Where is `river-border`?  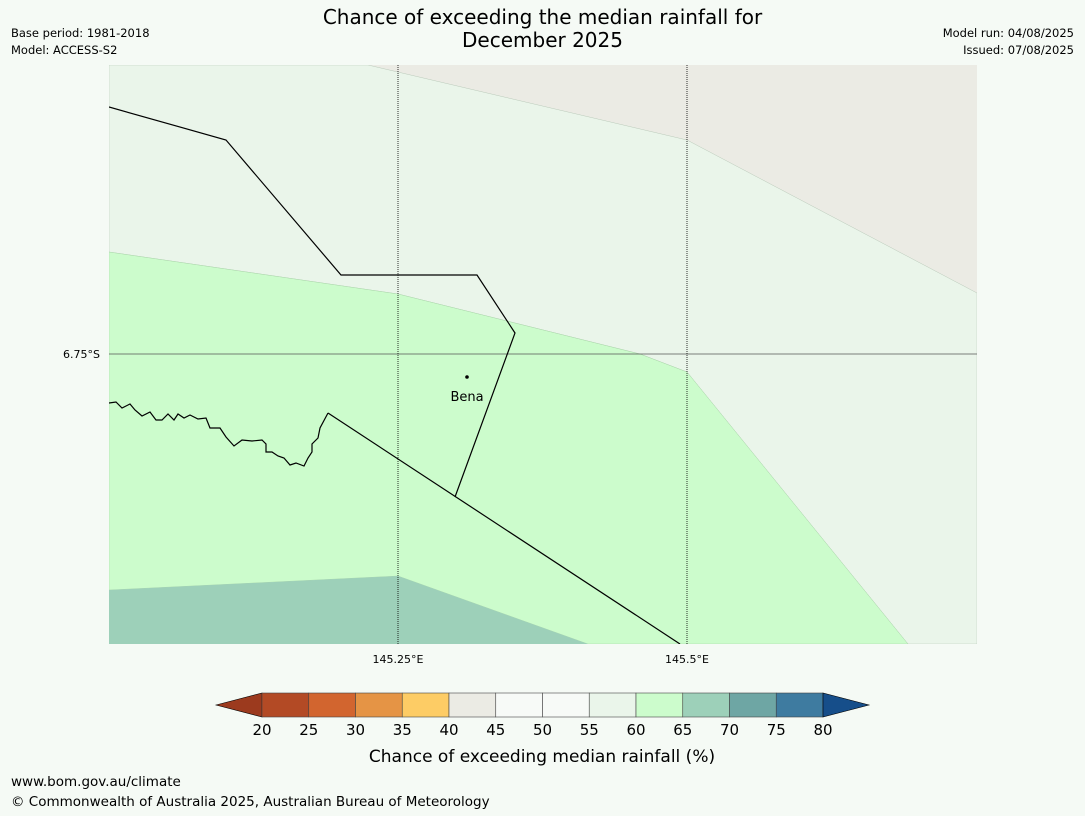
river-border is located at coordinates (219, 434).